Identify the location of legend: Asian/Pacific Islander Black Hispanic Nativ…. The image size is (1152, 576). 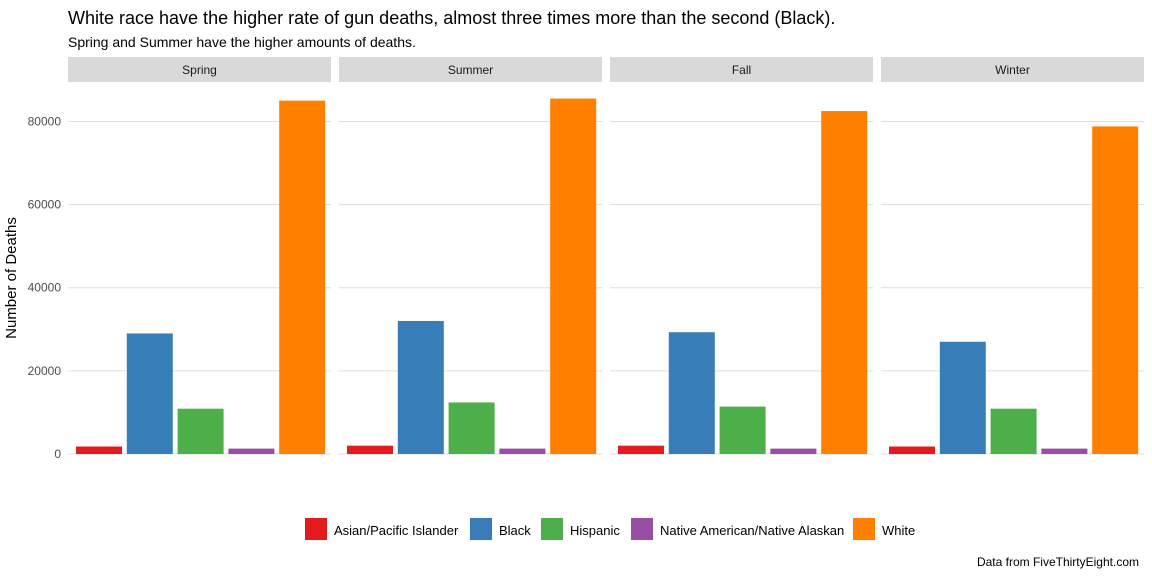
(610, 529).